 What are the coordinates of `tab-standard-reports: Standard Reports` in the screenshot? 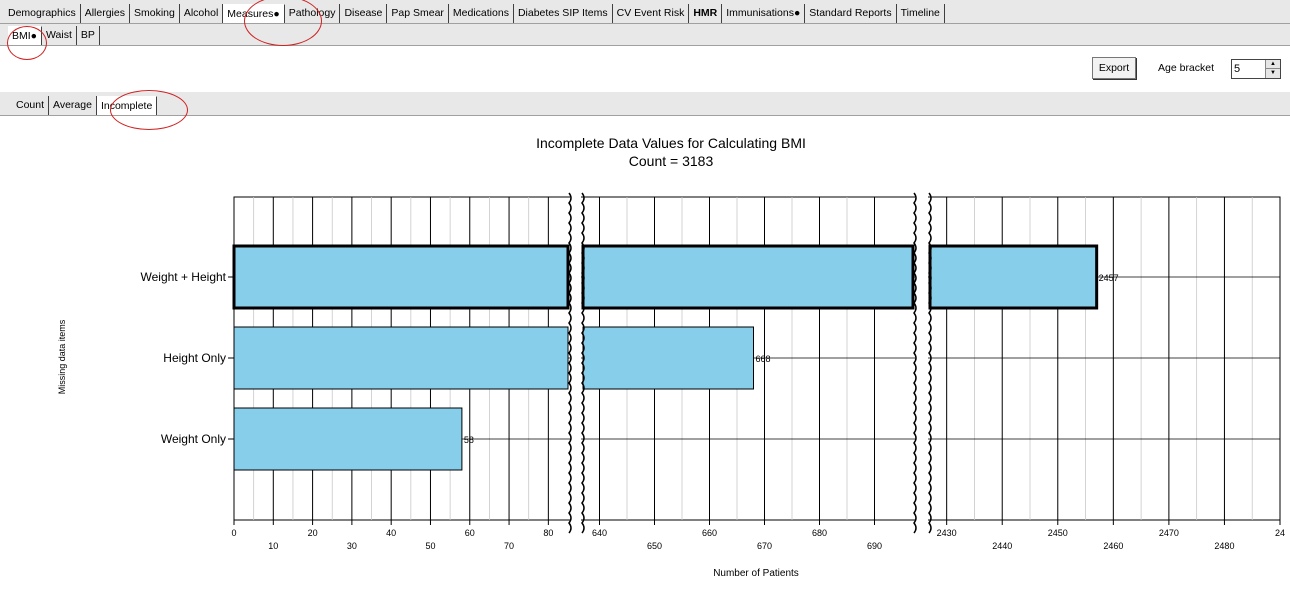 It's located at (851, 13).